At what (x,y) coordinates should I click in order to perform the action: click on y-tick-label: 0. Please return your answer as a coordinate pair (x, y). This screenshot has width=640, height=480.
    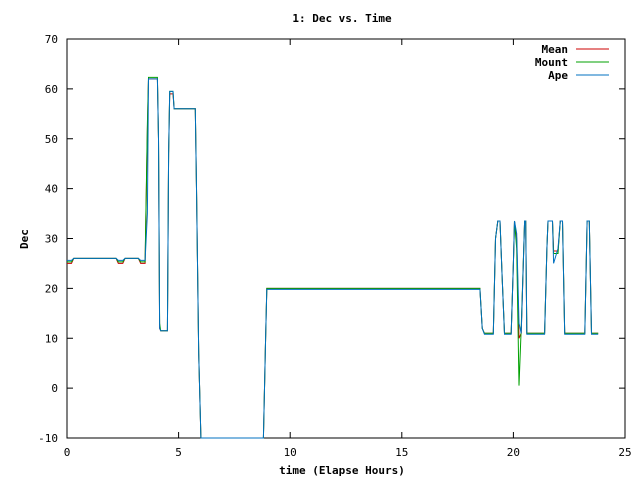
    Looking at the image, I should click on (54, 388).